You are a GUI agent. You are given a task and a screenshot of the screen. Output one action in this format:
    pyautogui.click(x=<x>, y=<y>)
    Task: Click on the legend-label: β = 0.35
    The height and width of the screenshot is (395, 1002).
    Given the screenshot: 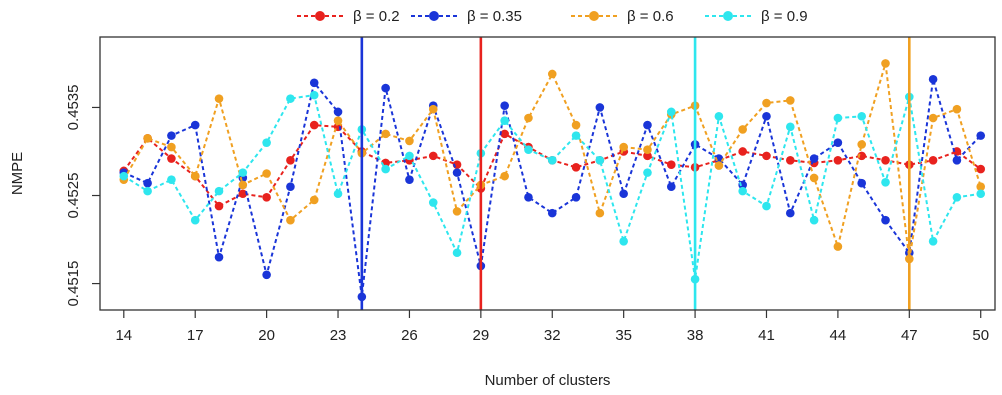 What is the action you would take?
    pyautogui.click(x=494, y=16)
    